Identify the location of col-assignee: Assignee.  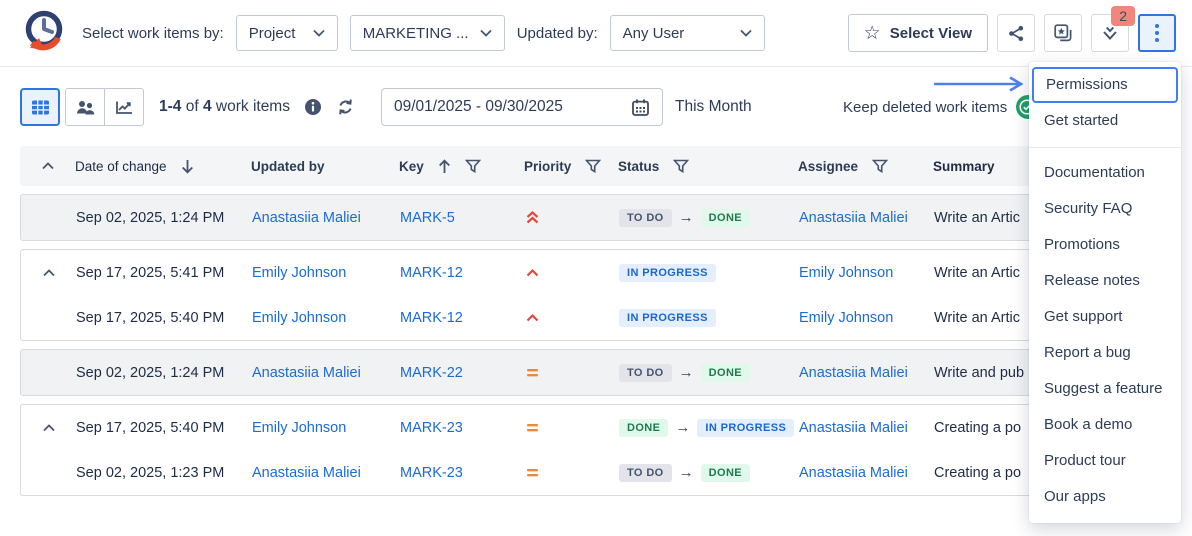
(828, 166).